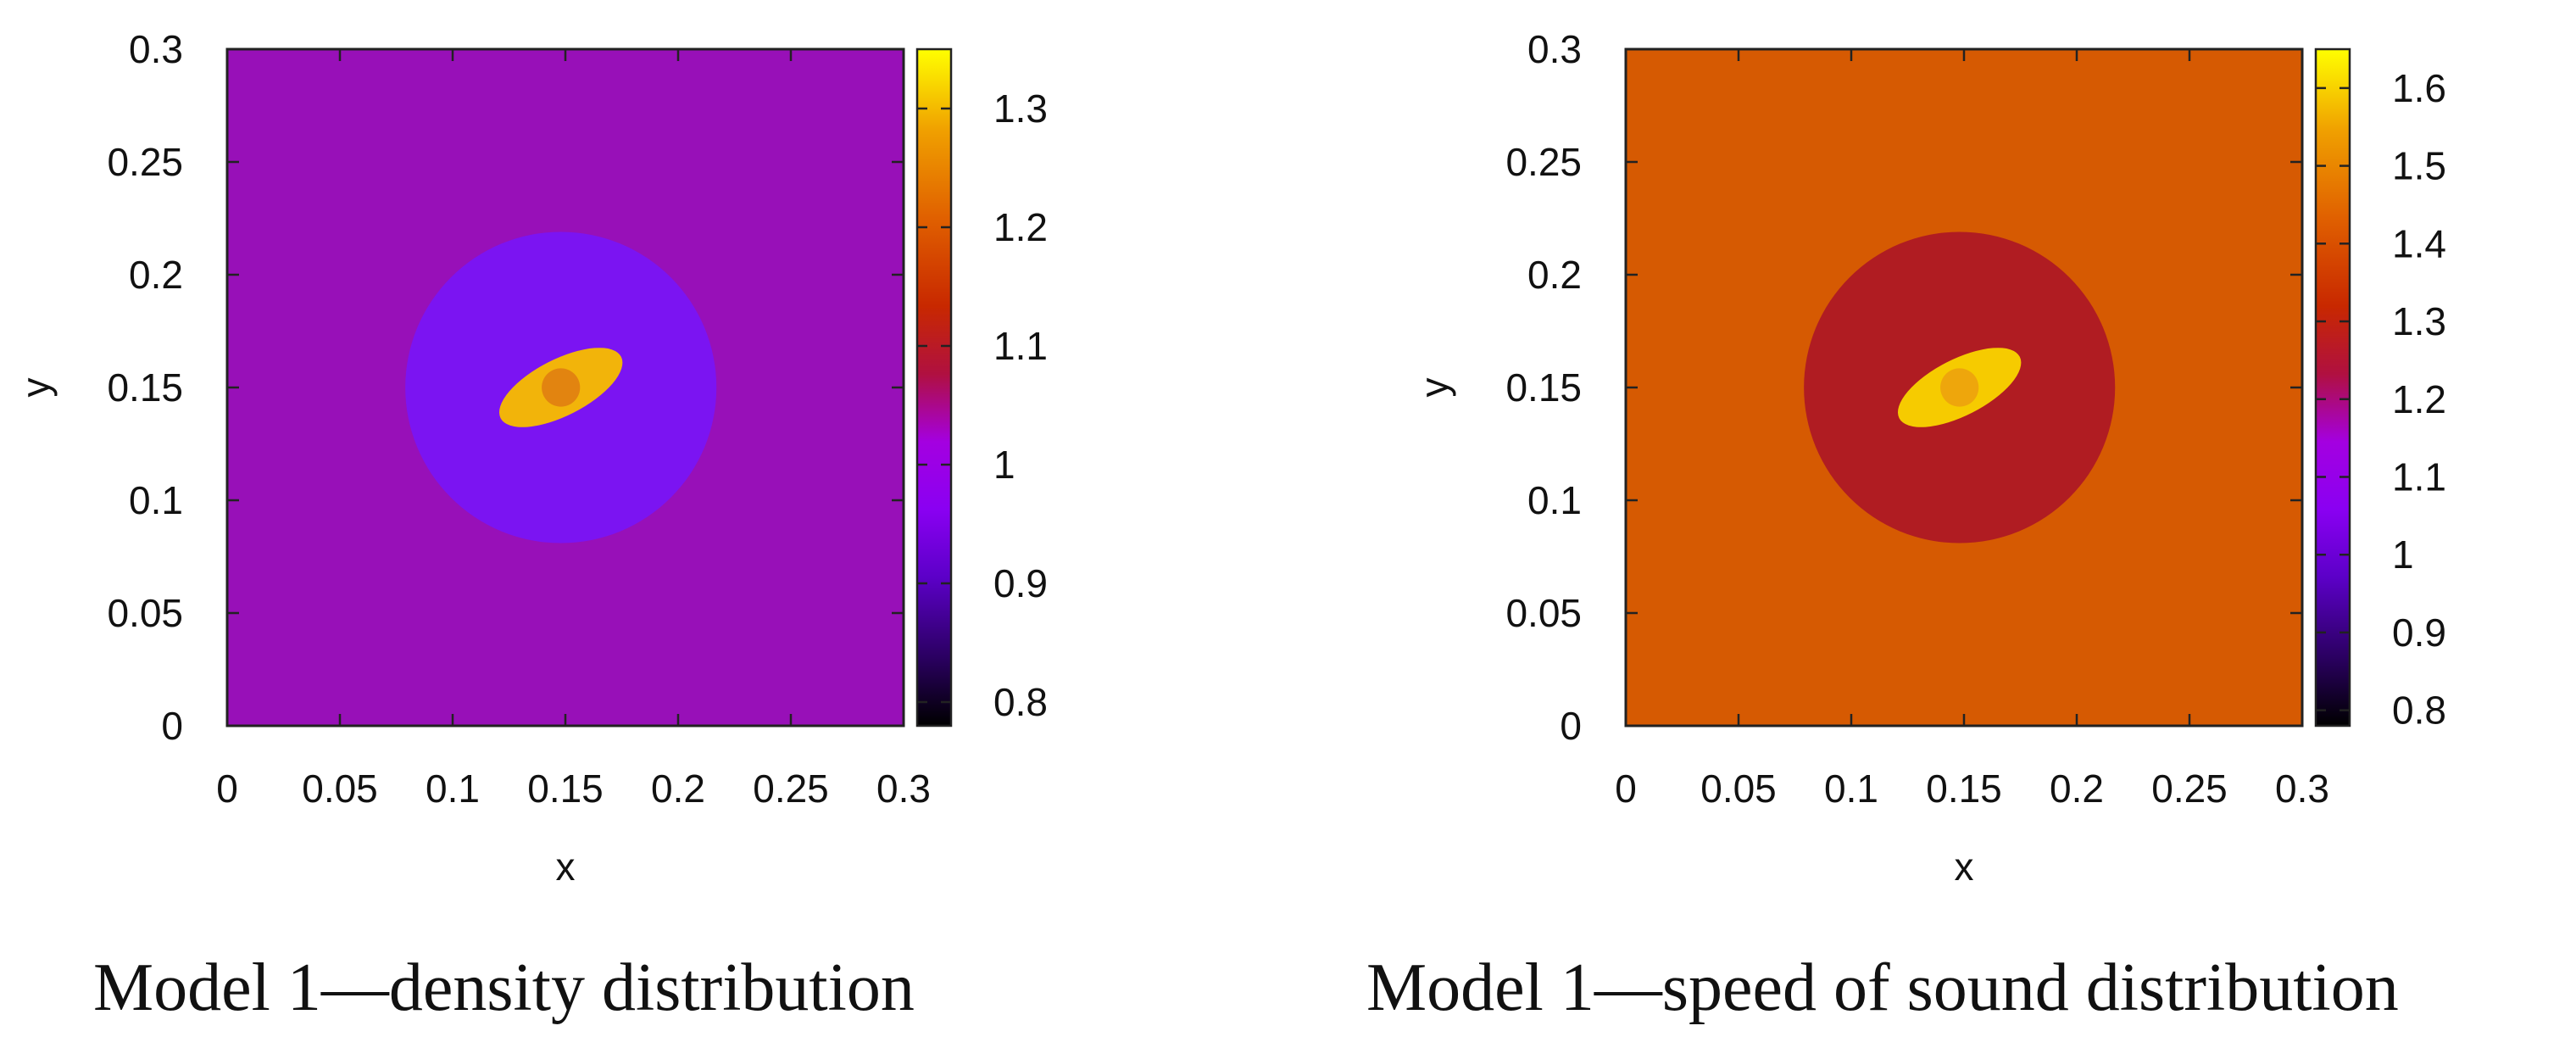  Describe the element at coordinates (2419, 166) in the screenshot. I see `colorbar-tick-label: 1.5` at that location.